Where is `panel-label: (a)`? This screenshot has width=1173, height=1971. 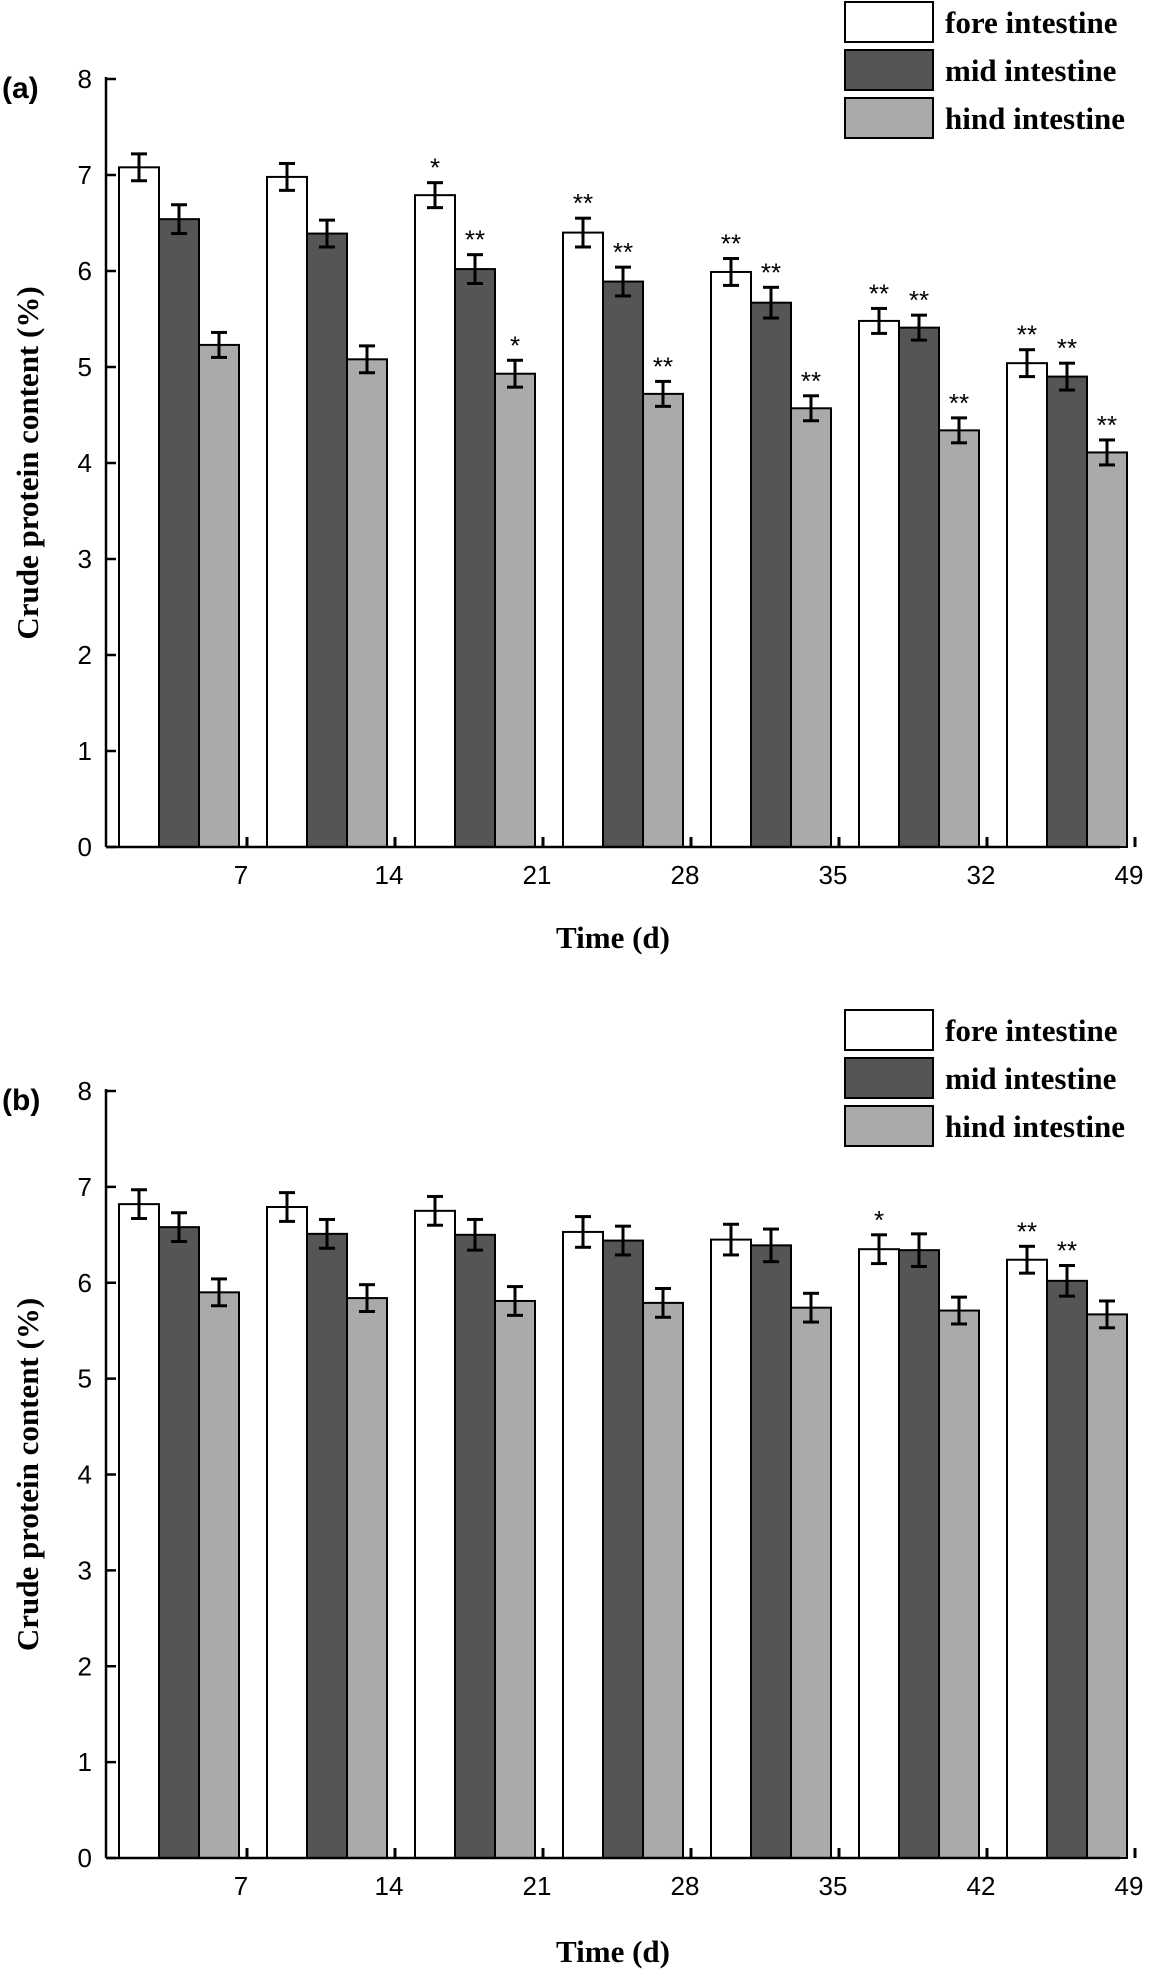
panel-label: (a) is located at coordinates (20, 88).